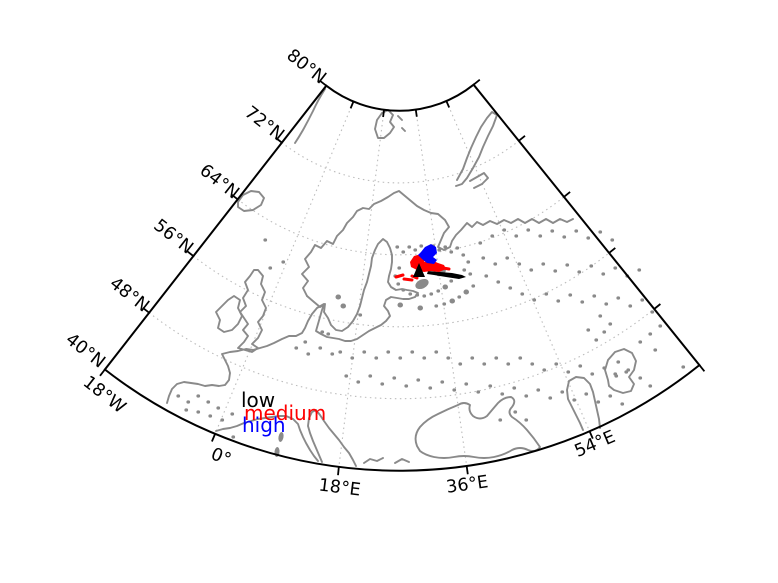 This screenshot has height=583, width=778. Describe the element at coordinates (264, 425) in the screenshot. I see `legend-item-high: high` at that location.